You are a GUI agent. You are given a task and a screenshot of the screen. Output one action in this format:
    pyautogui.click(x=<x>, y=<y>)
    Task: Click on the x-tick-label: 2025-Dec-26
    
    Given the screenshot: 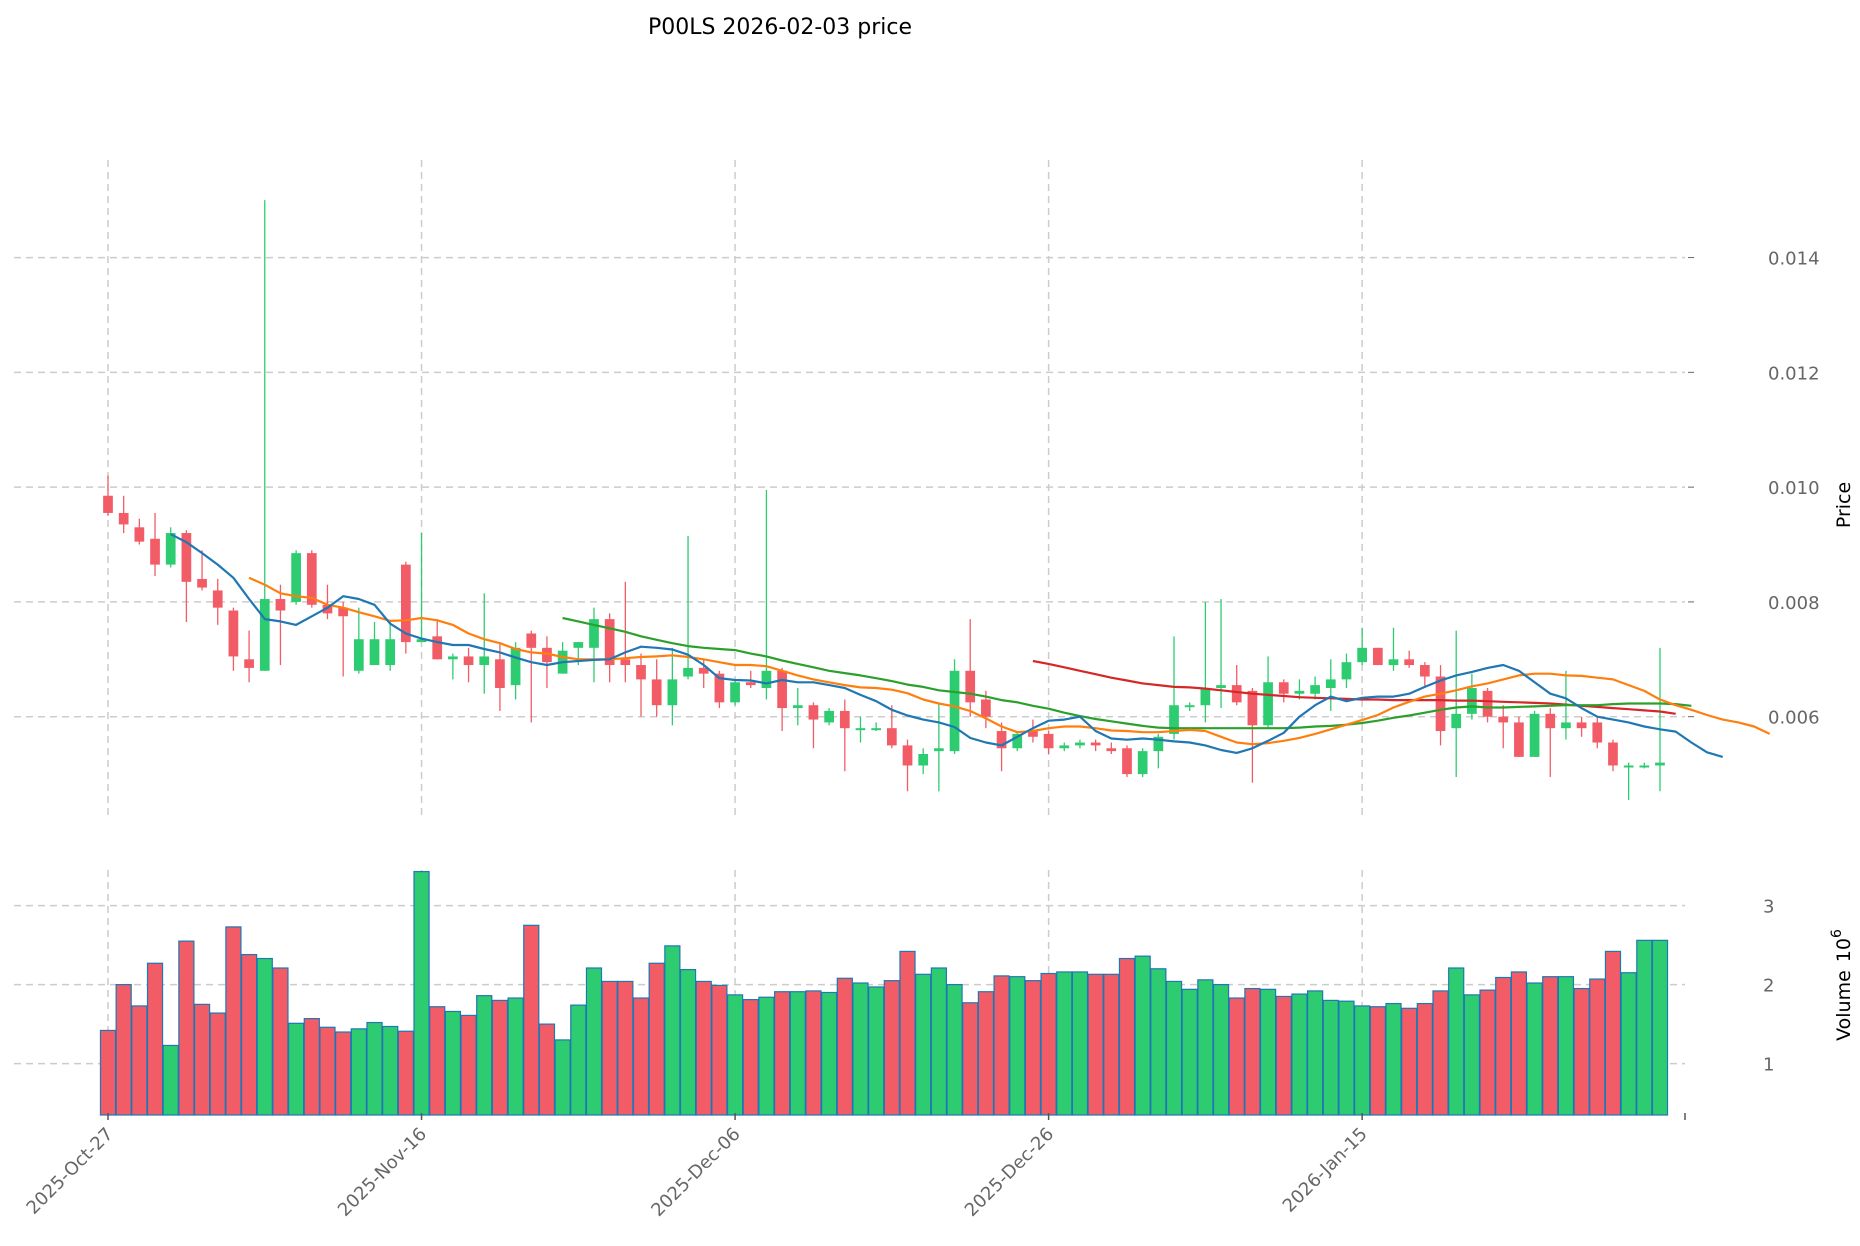 What is the action you would take?
    pyautogui.click(x=1009, y=1172)
    